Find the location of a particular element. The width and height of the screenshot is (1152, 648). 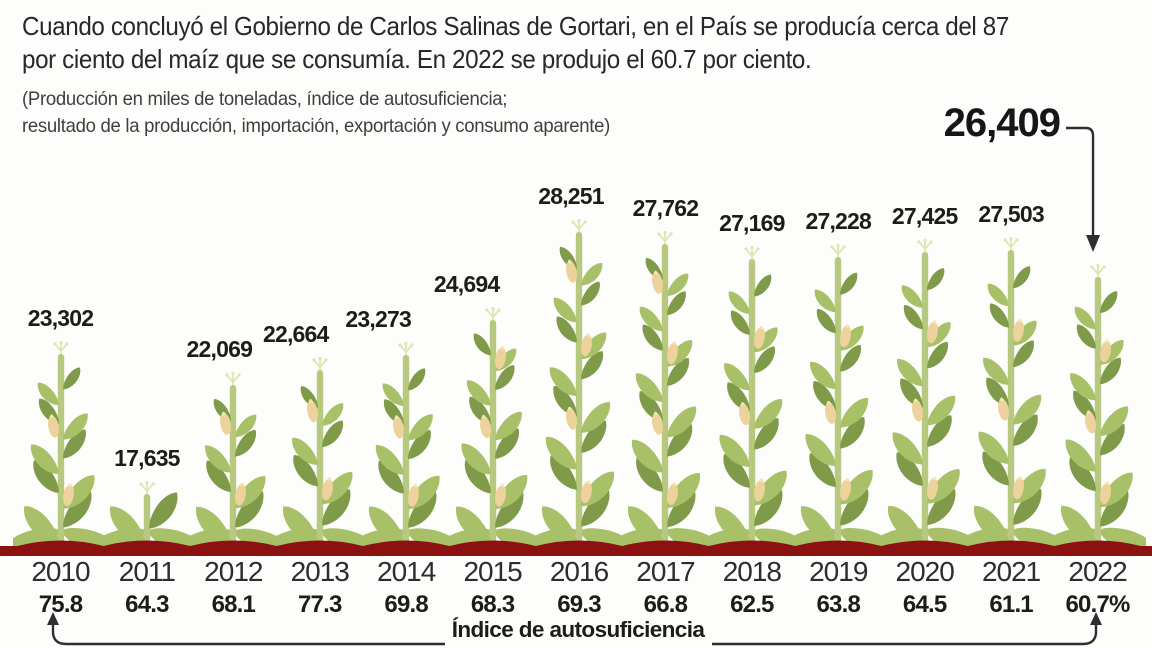

index-value-2011: 64.3 is located at coordinates (147, 604).